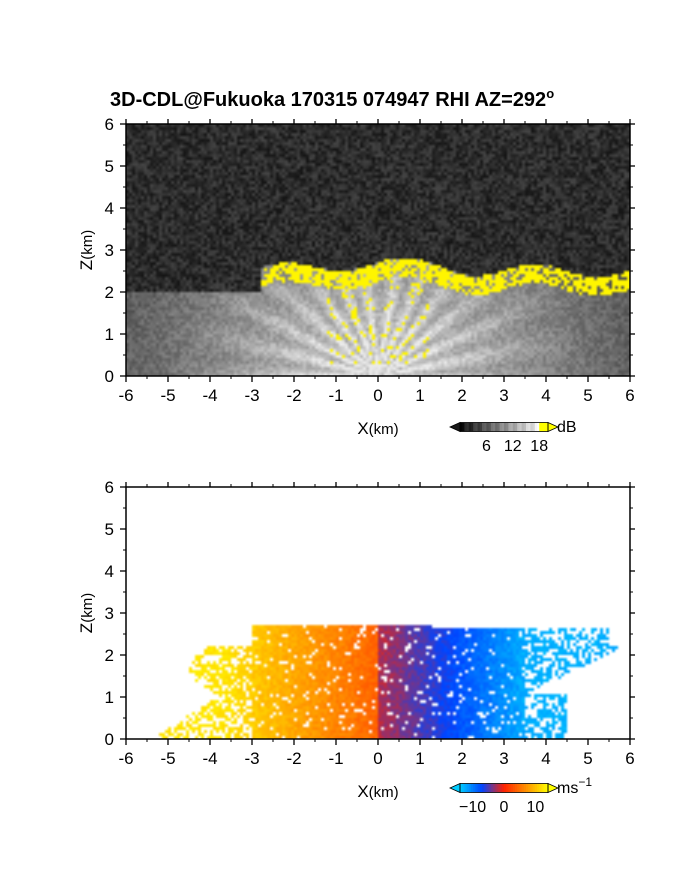  What do you see at coordinates (419, 758) in the screenshot?
I see `velocity-xtick-label: 1` at bounding box center [419, 758].